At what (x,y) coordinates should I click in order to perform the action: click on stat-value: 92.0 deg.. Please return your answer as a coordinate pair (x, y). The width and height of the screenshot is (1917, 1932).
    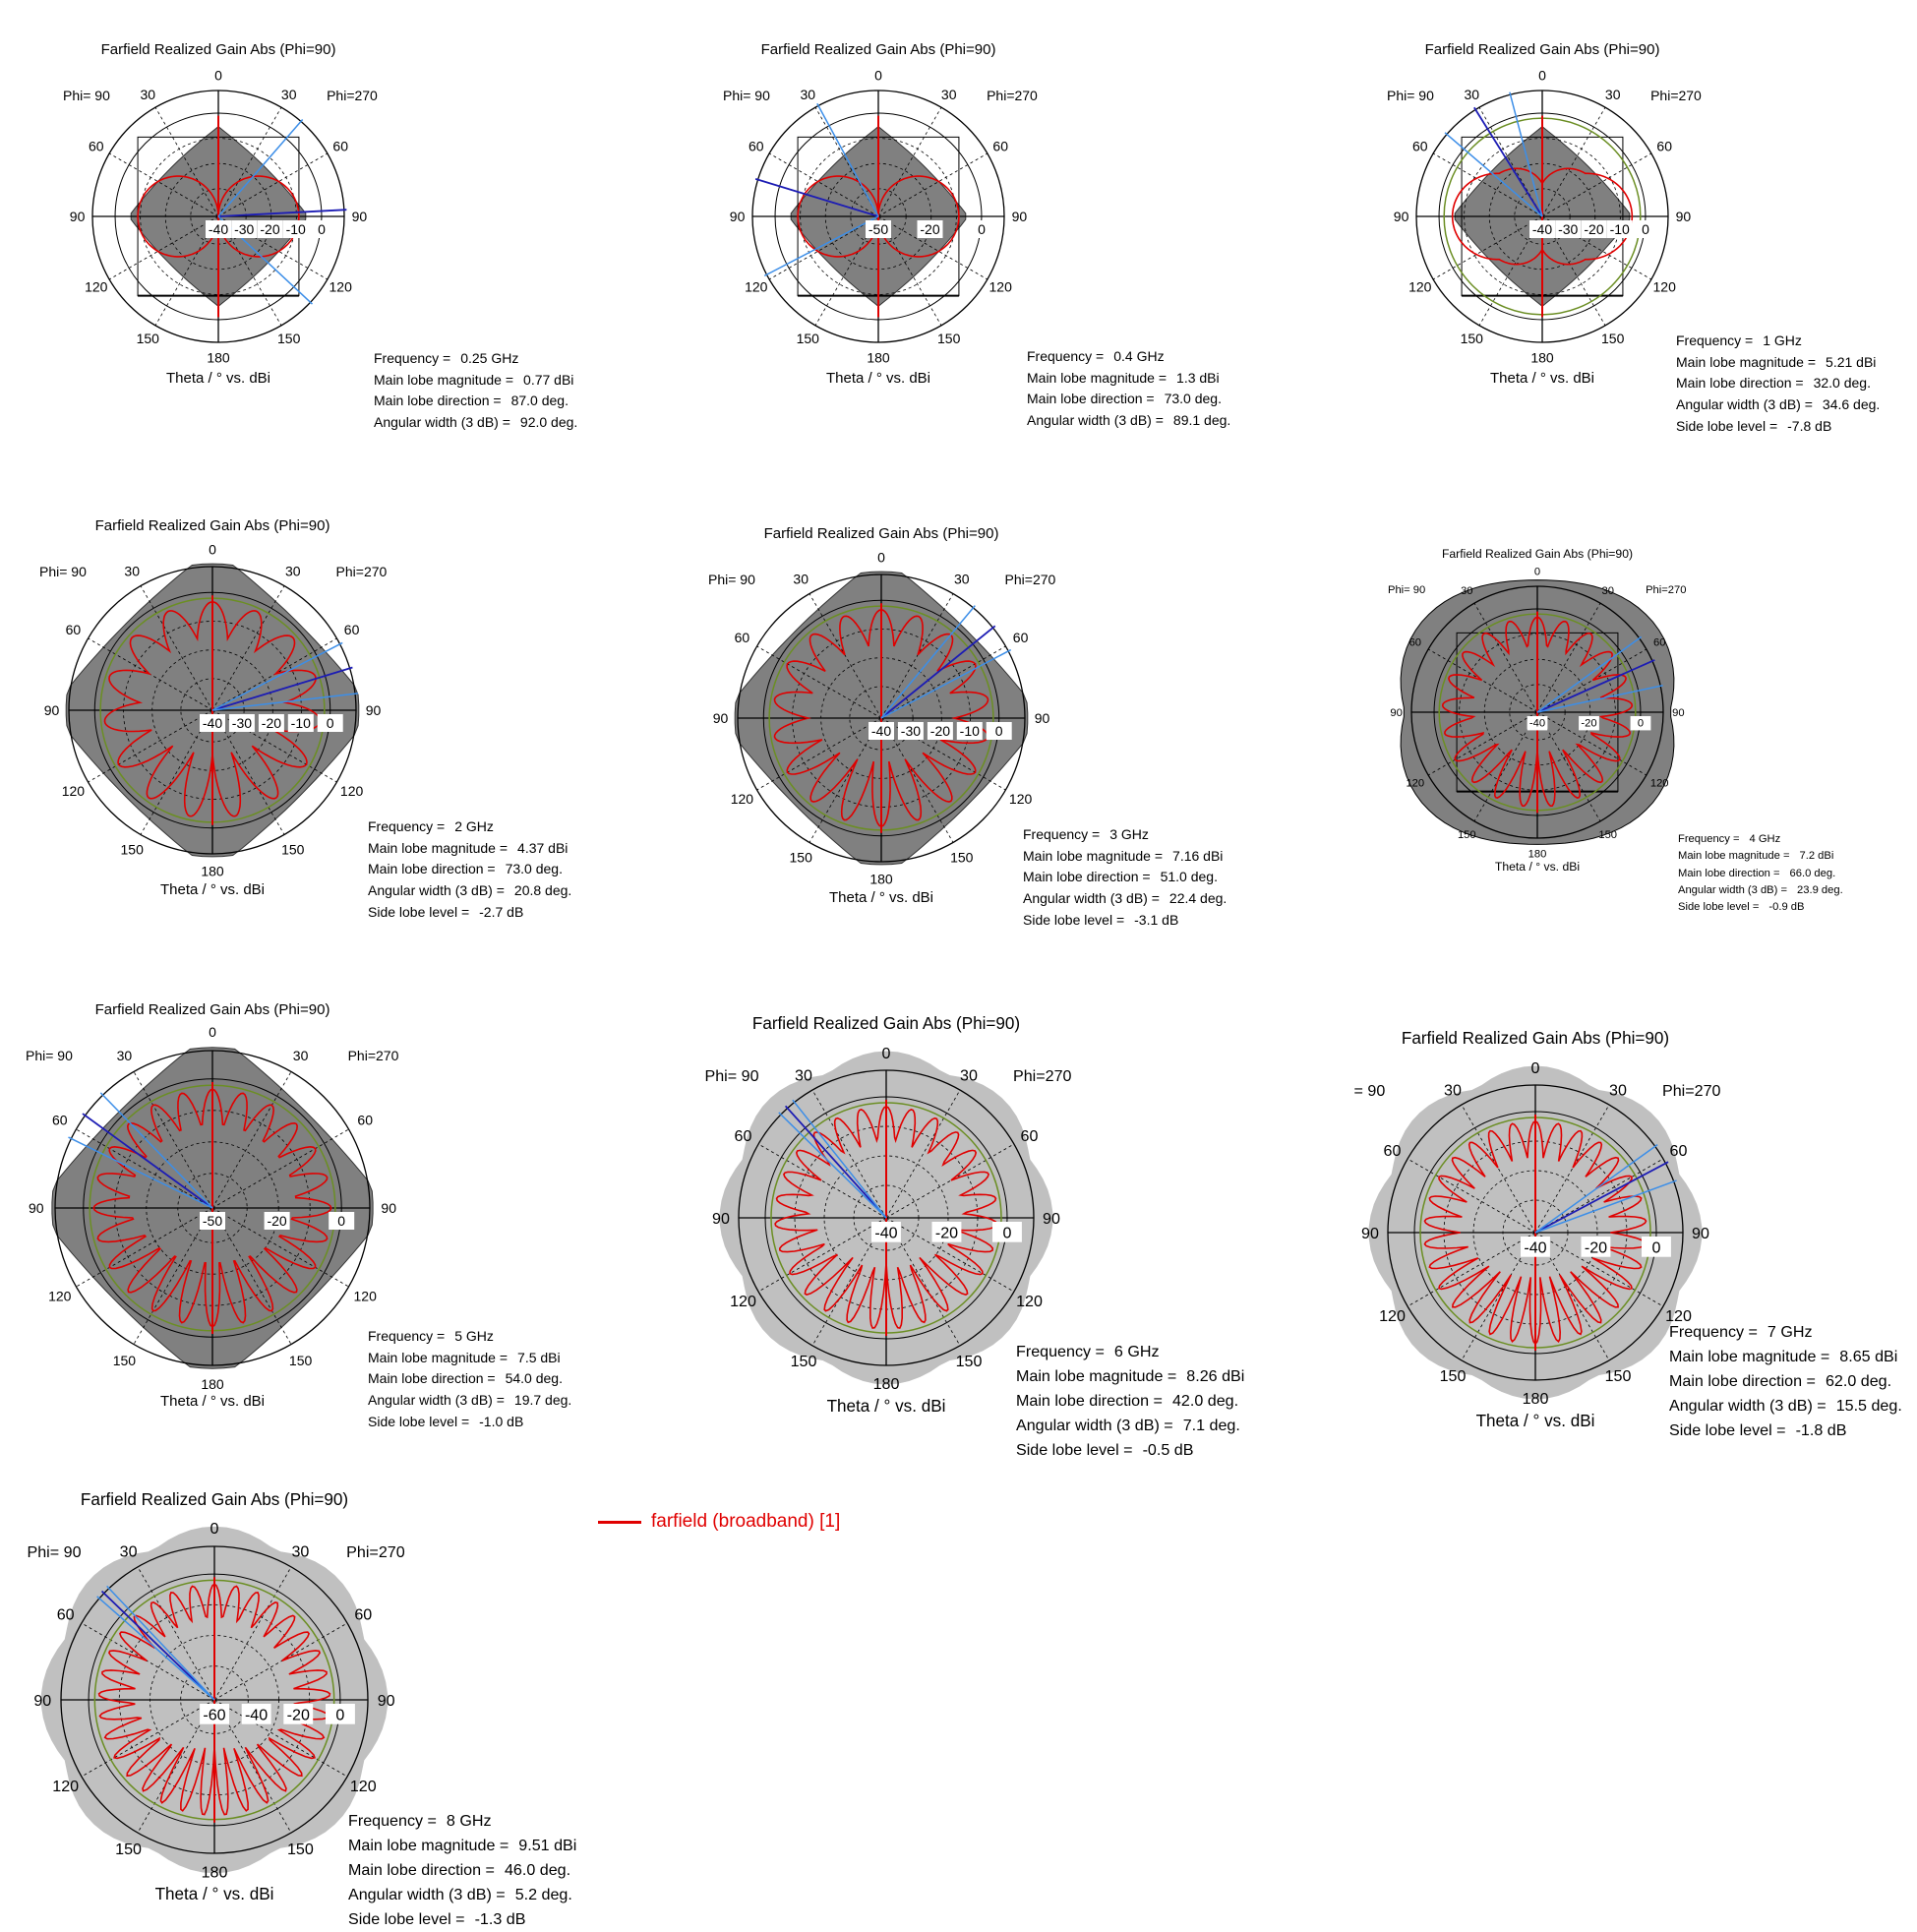
    Looking at the image, I should click on (549, 422).